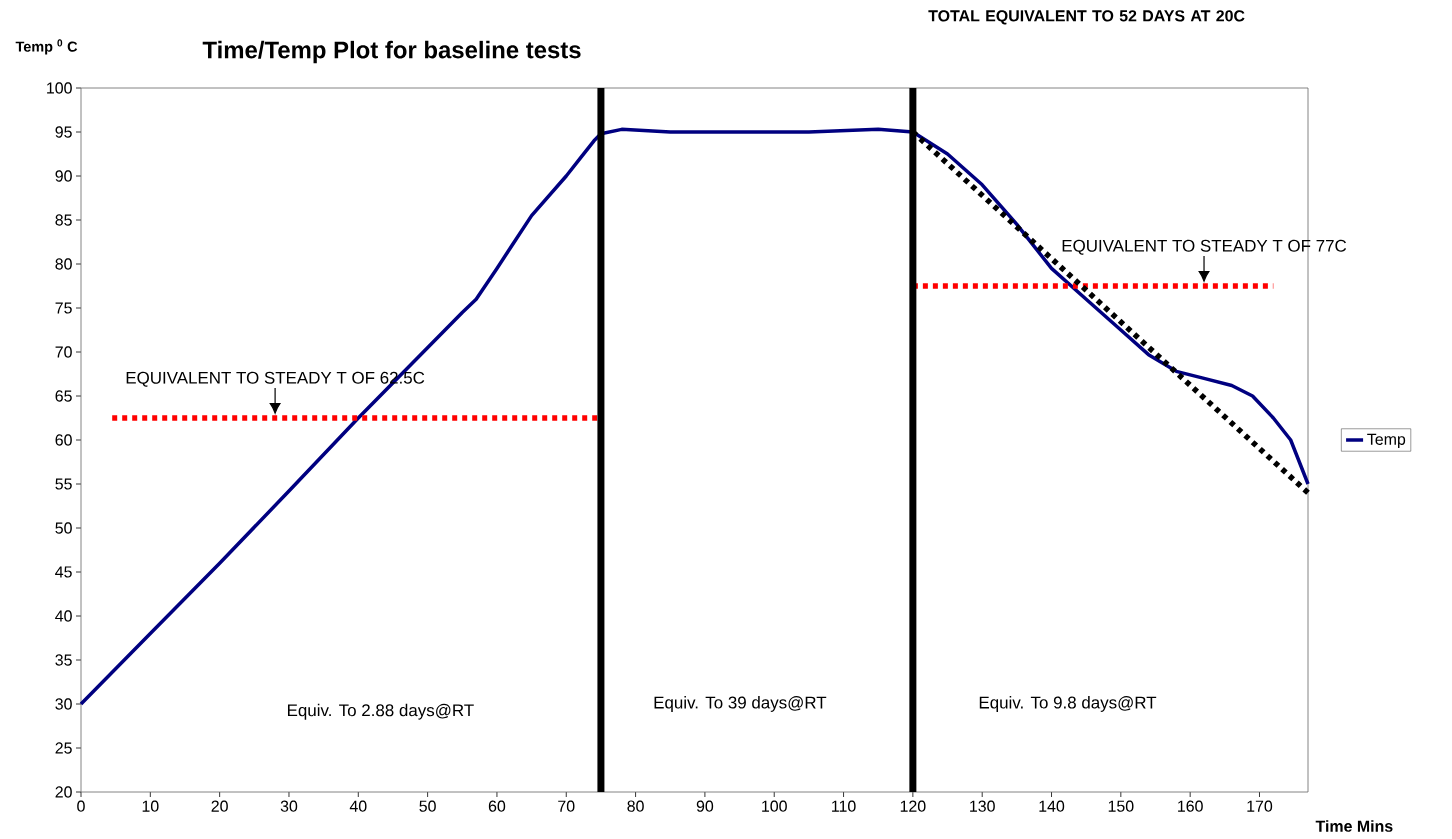 The image size is (1452, 839). I want to click on y-tick-label: 90, so click(63, 176).